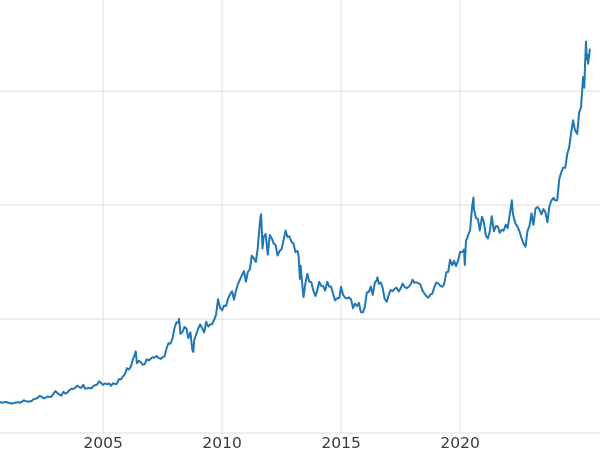 The image size is (600, 450). What do you see at coordinates (102, 442) in the screenshot?
I see `x-tick-label: 2005` at bounding box center [102, 442].